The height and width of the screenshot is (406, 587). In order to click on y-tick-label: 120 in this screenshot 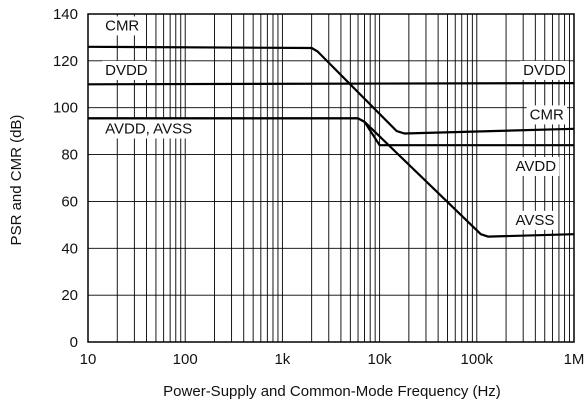, I will do `click(65, 61)`.